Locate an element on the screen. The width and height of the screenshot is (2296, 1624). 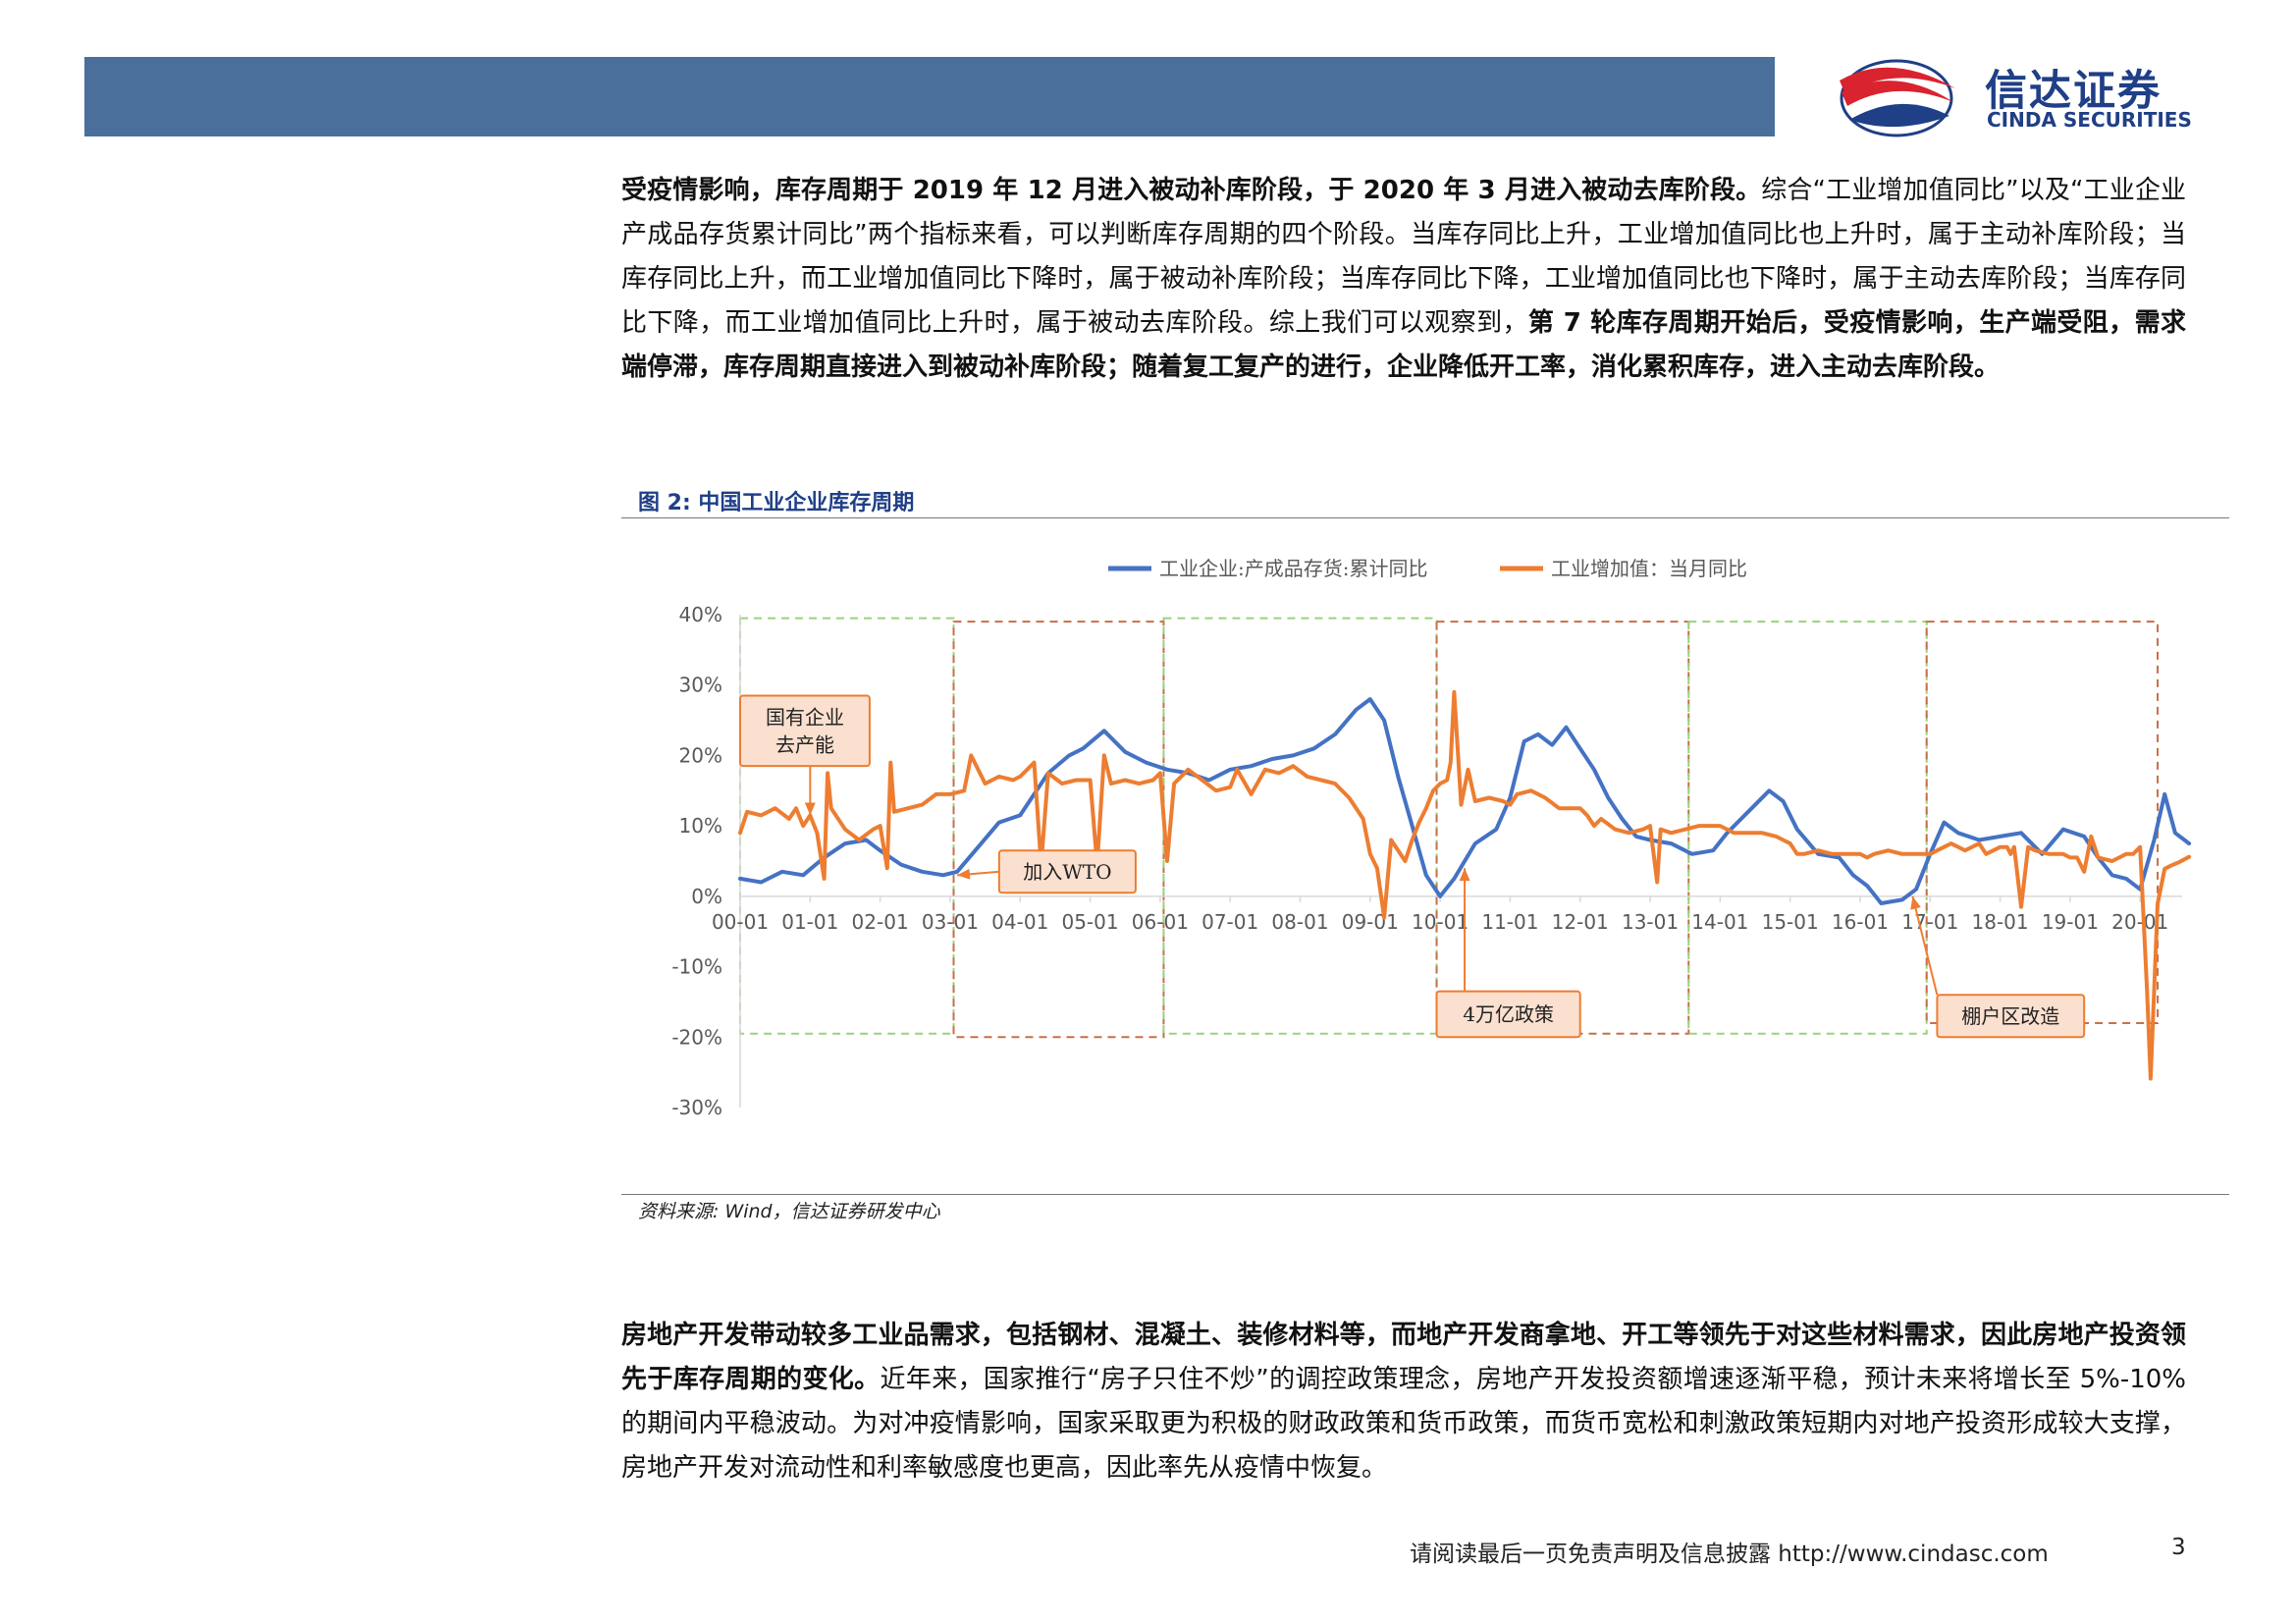
x-tick-label: 07-01 is located at coordinates (1229, 922).